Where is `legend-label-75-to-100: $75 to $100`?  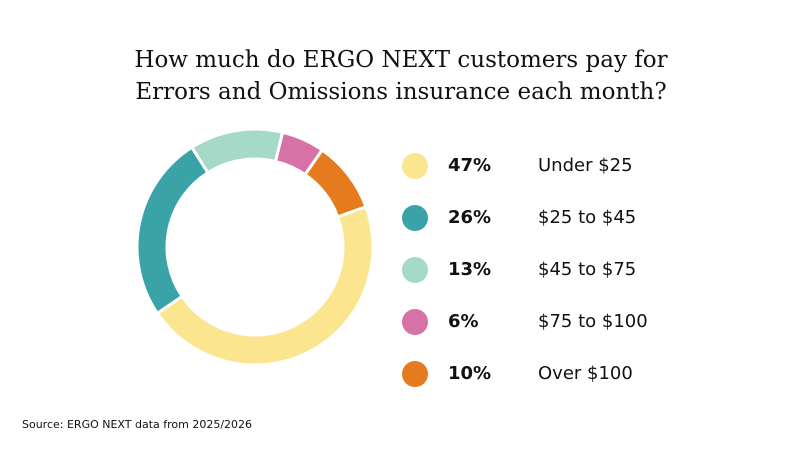
legend-label-75-to-100: $75 to $100 is located at coordinates (593, 321).